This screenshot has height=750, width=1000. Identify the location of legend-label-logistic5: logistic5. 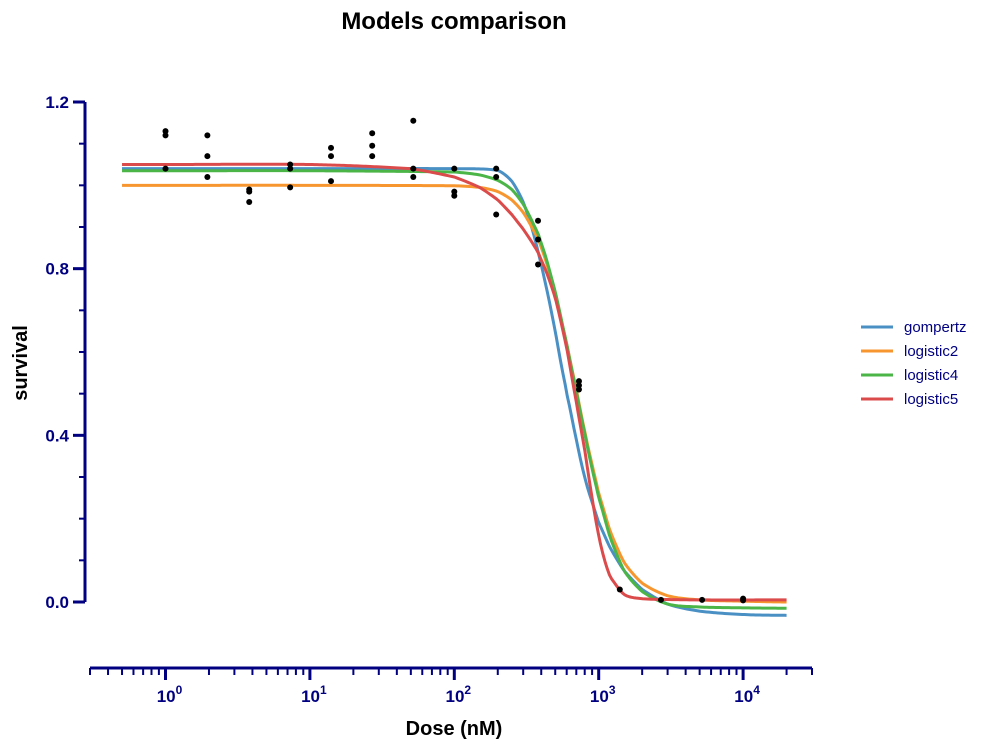
(931, 399).